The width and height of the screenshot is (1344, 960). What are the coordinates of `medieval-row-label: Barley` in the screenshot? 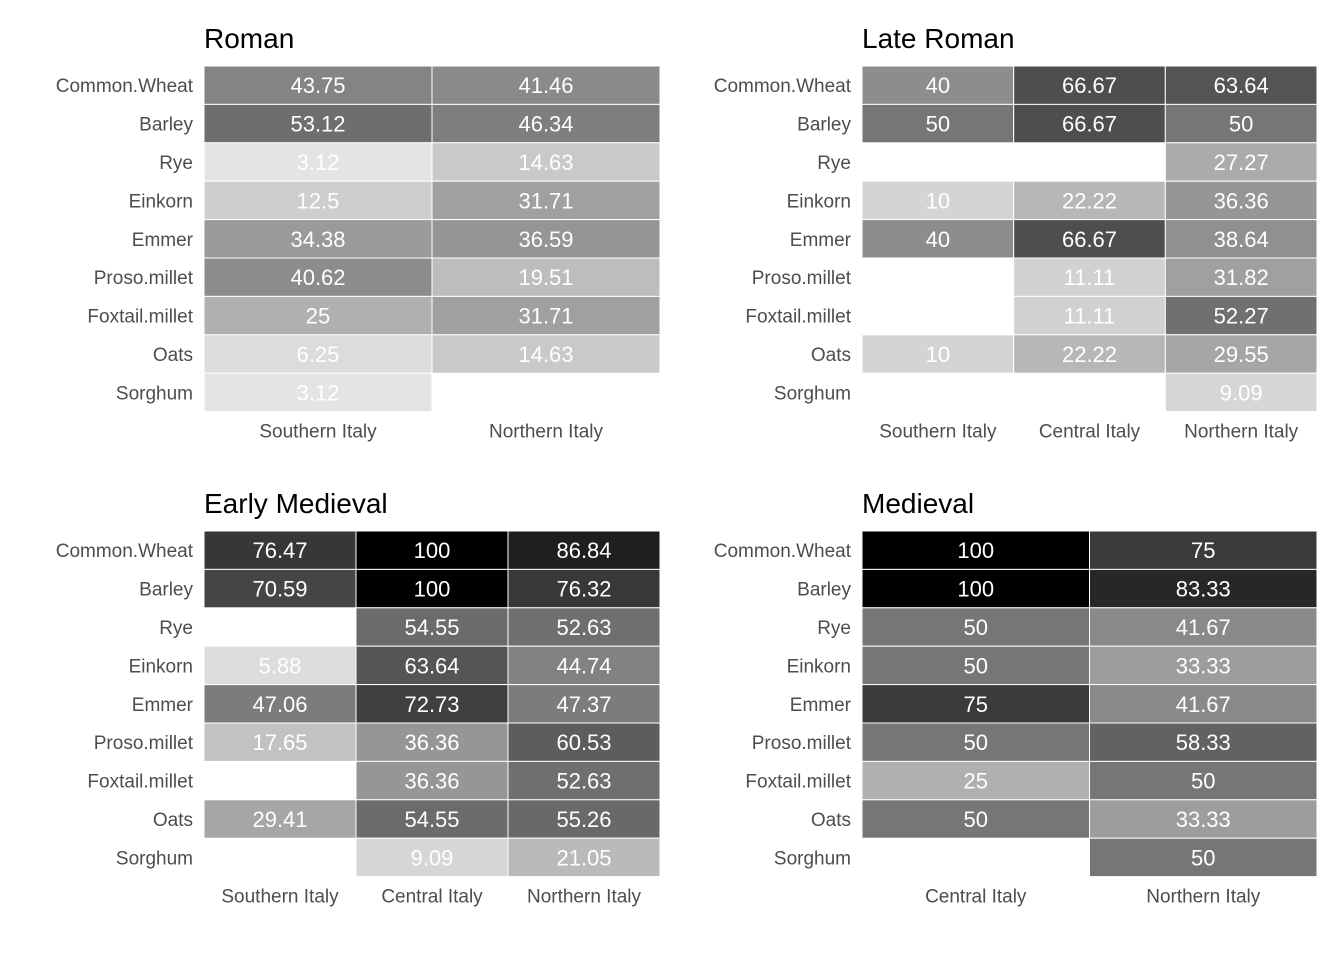 It's located at (824, 590).